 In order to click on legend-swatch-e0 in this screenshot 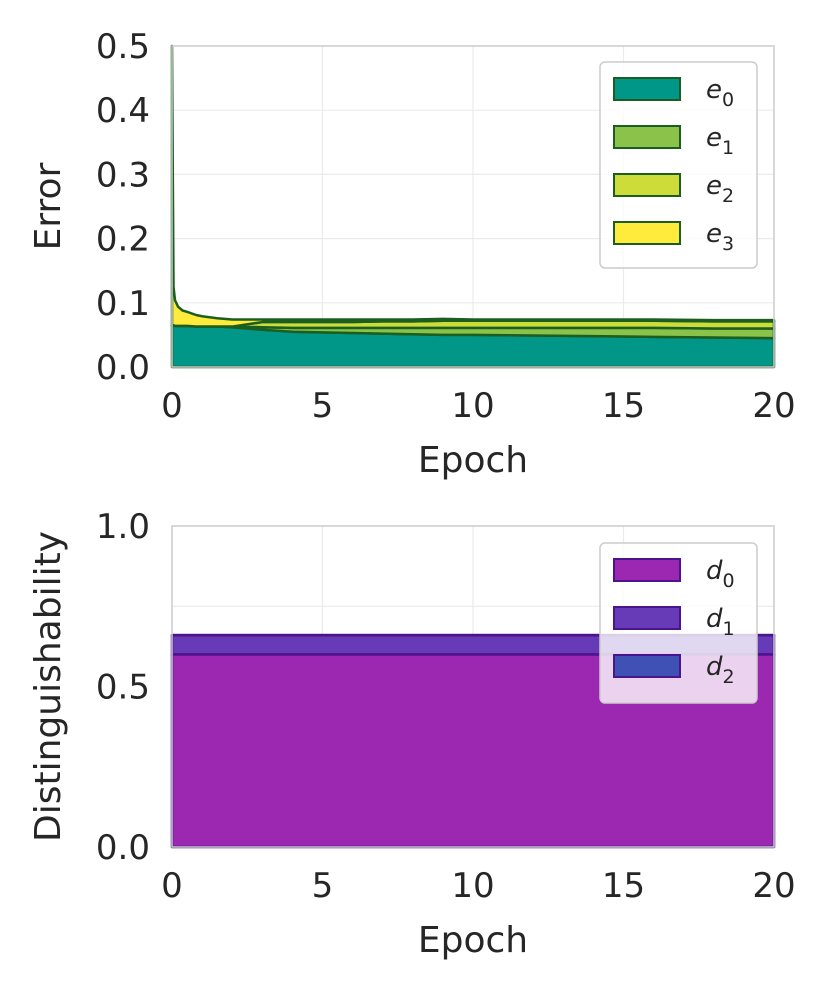, I will do `click(647, 89)`.